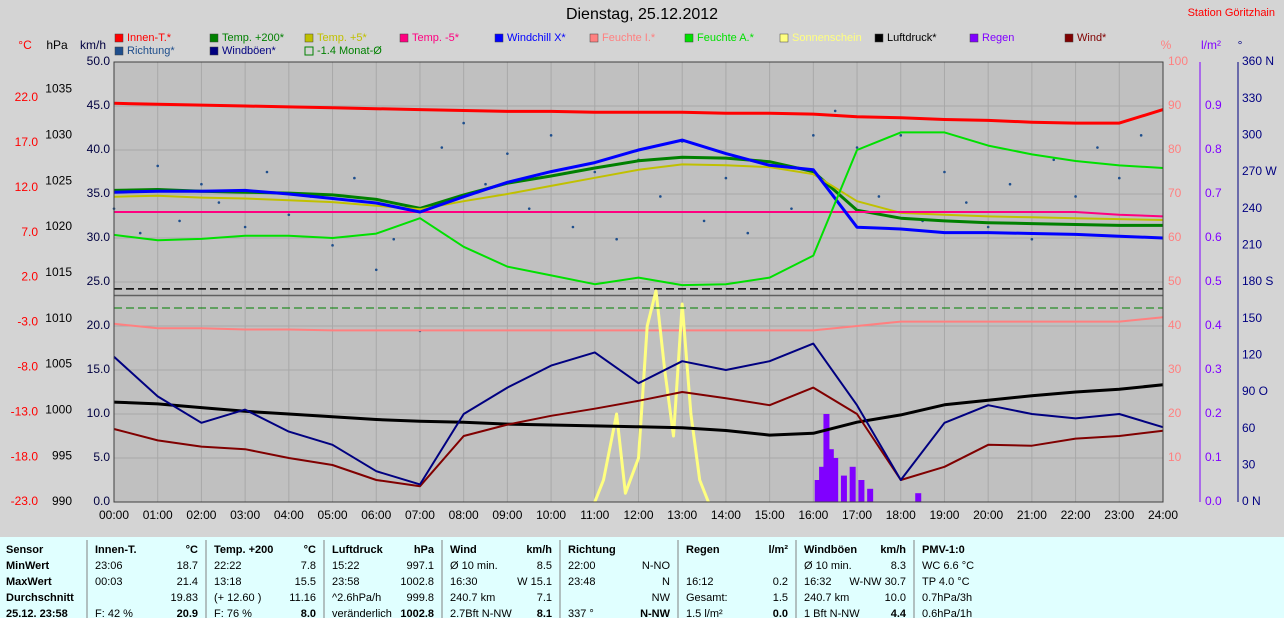 The height and width of the screenshot is (618, 1284). What do you see at coordinates (770, 515) in the screenshot?
I see `x-tick-label: 15:00` at bounding box center [770, 515].